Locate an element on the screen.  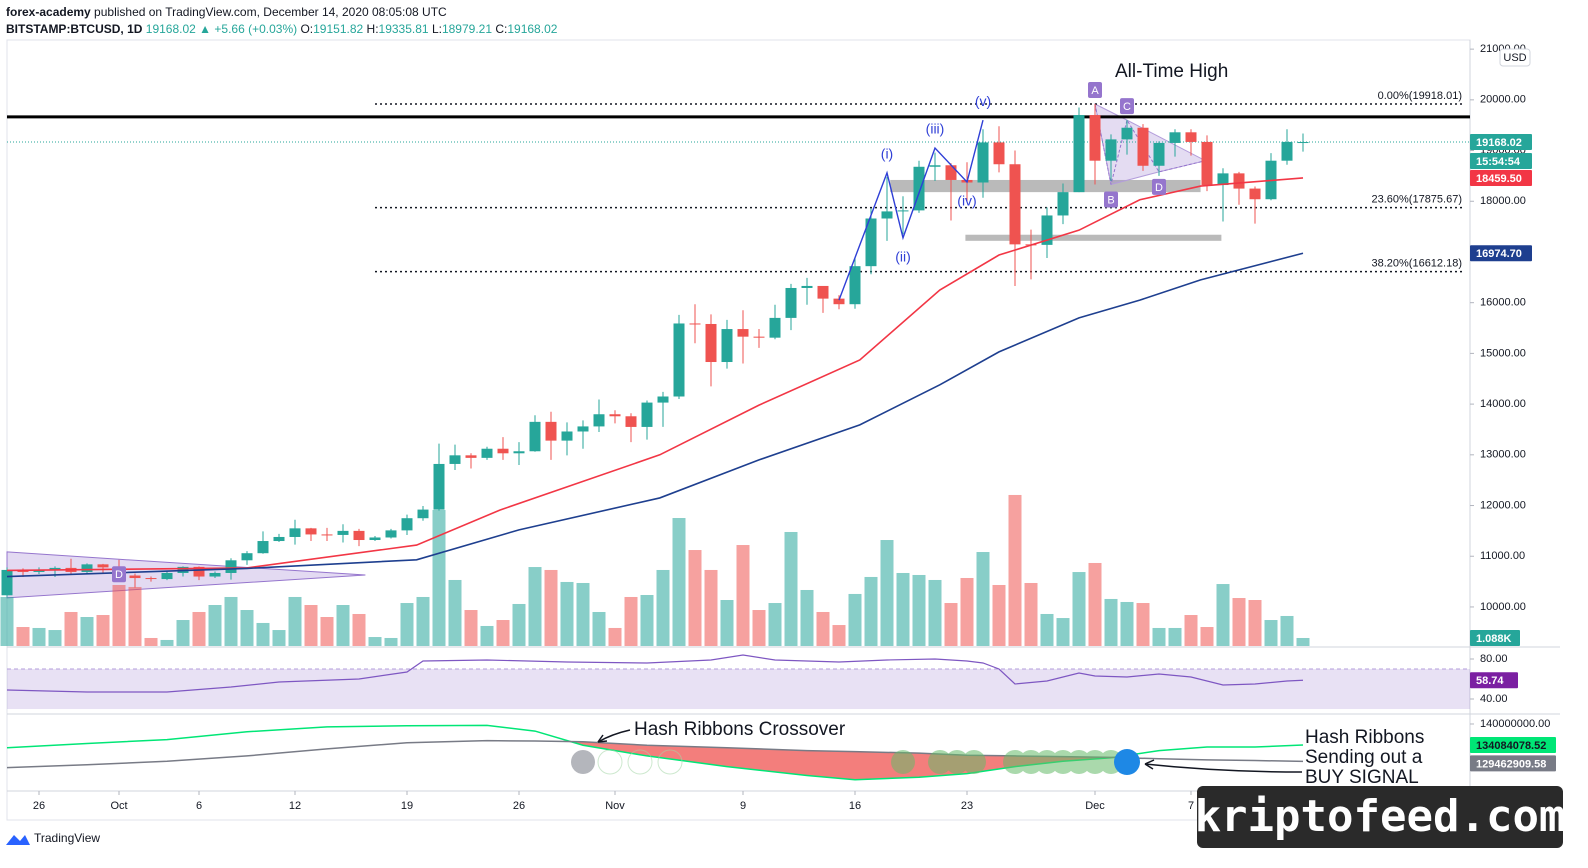
price-badge-label: 19168.02 is located at coordinates (1499, 143).